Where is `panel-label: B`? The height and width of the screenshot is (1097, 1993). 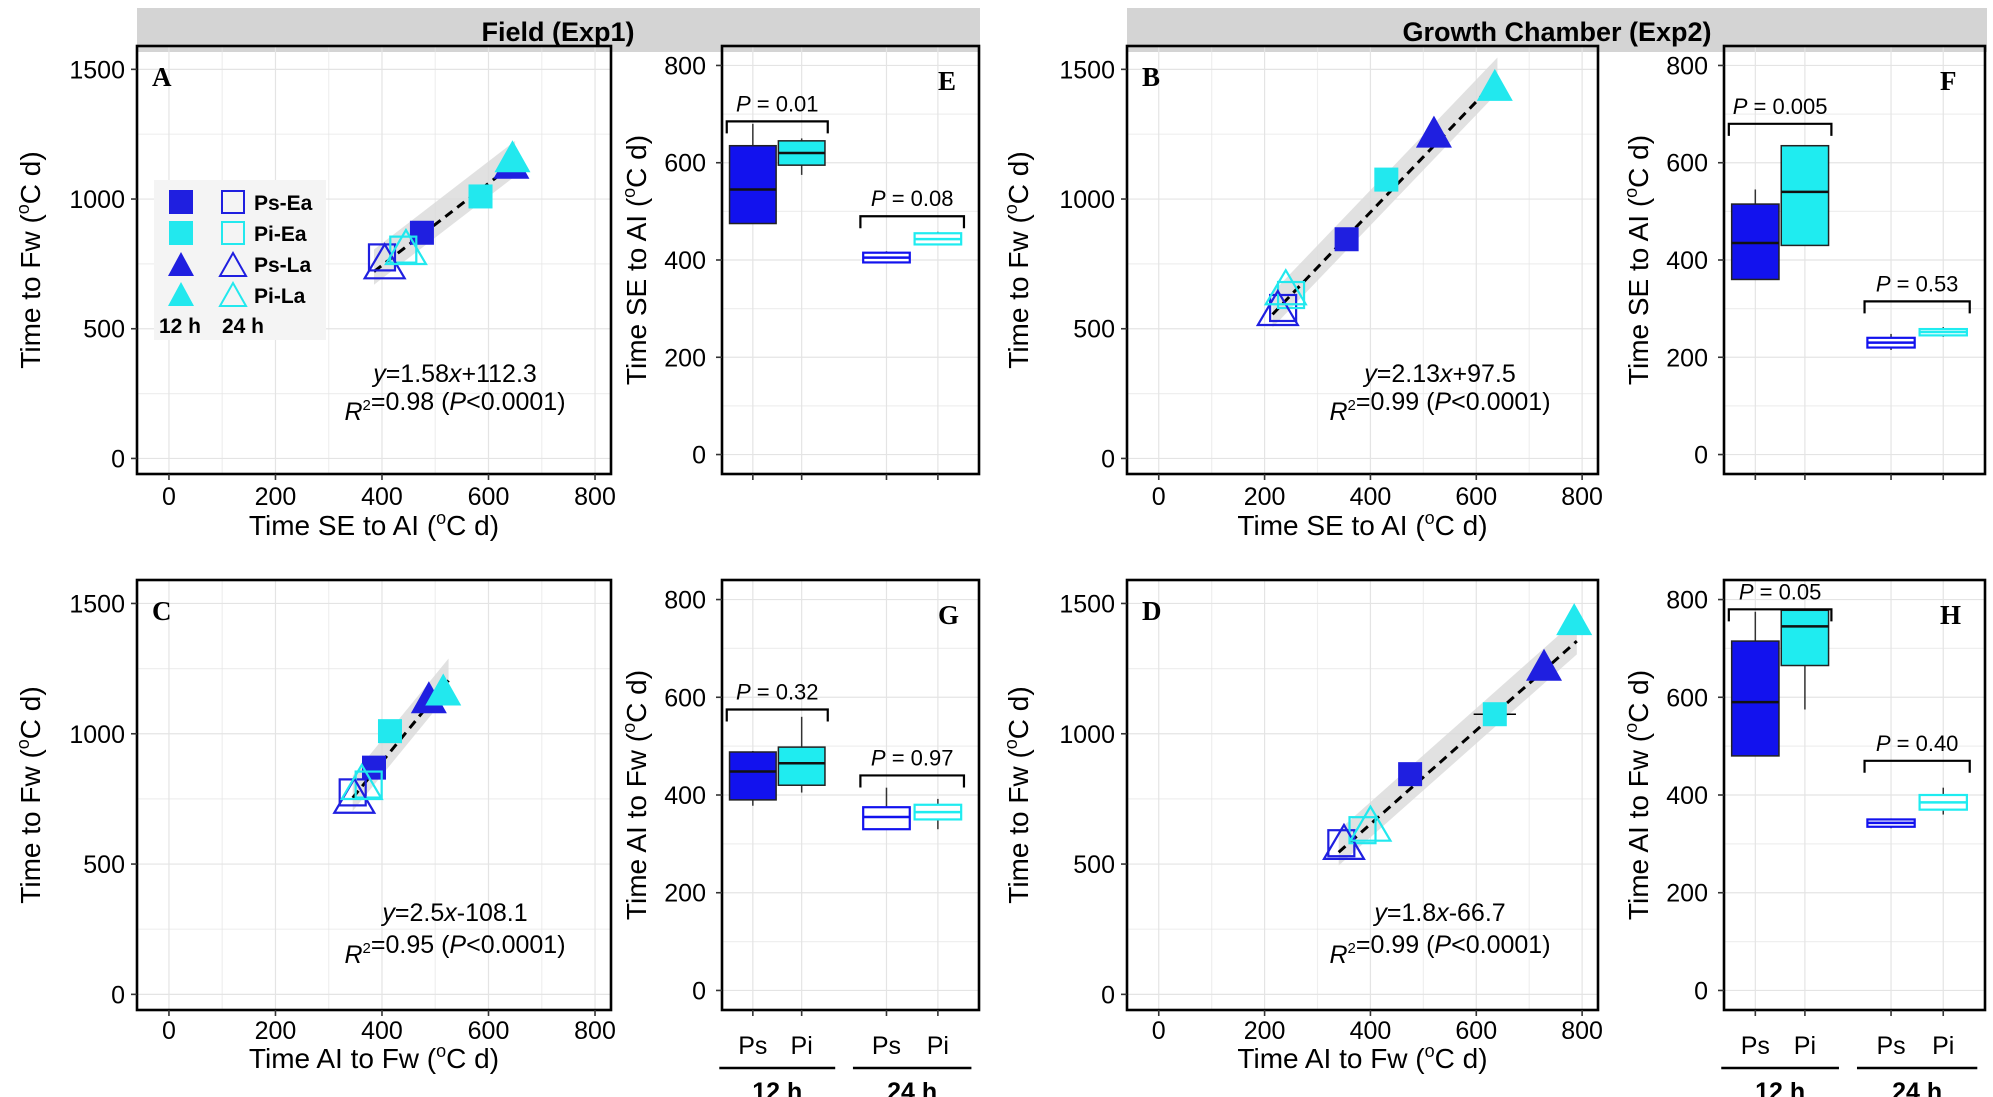
panel-label: B is located at coordinates (1151, 77).